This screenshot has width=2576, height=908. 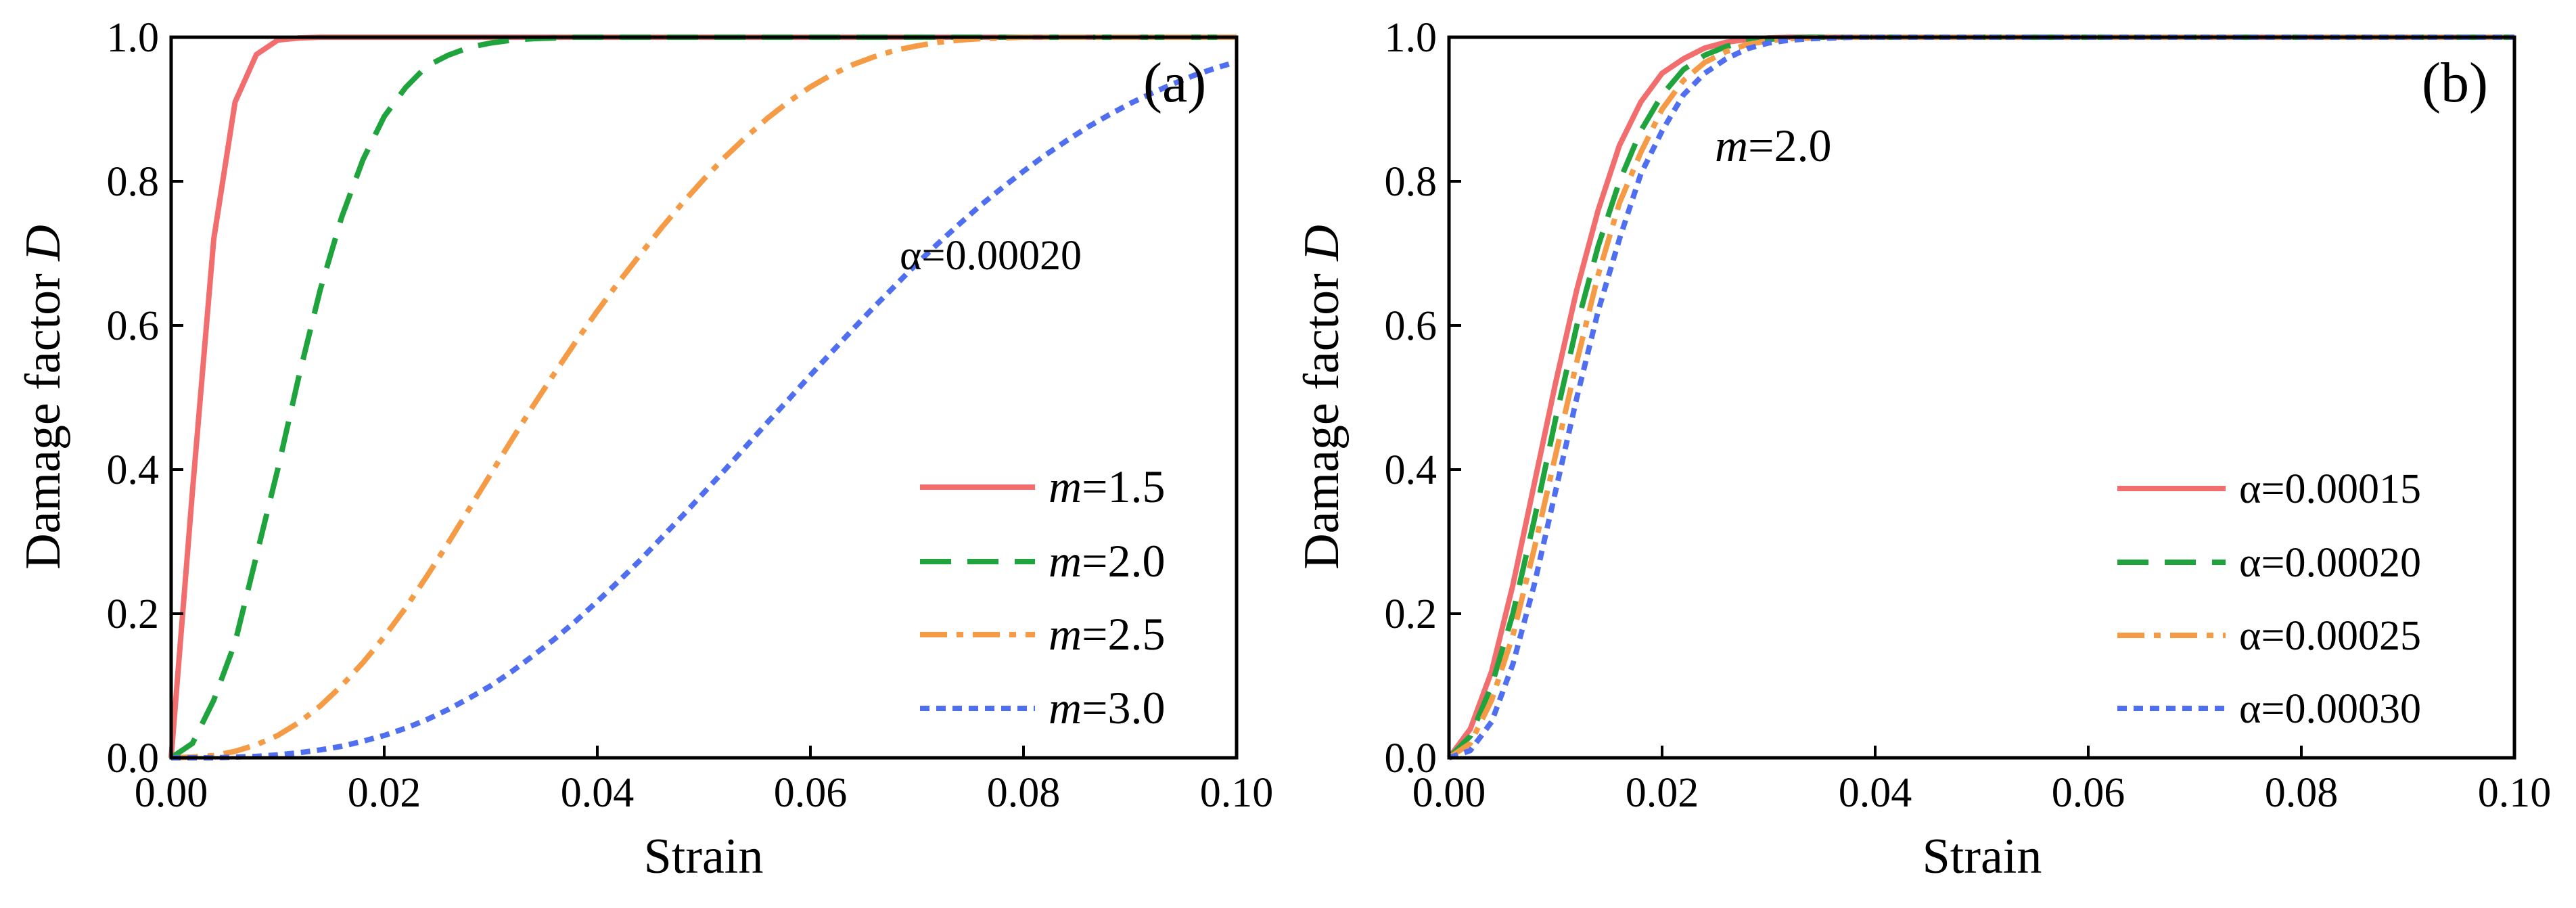 What do you see at coordinates (1174, 82) in the screenshot?
I see `panel-label-a: (a)` at bounding box center [1174, 82].